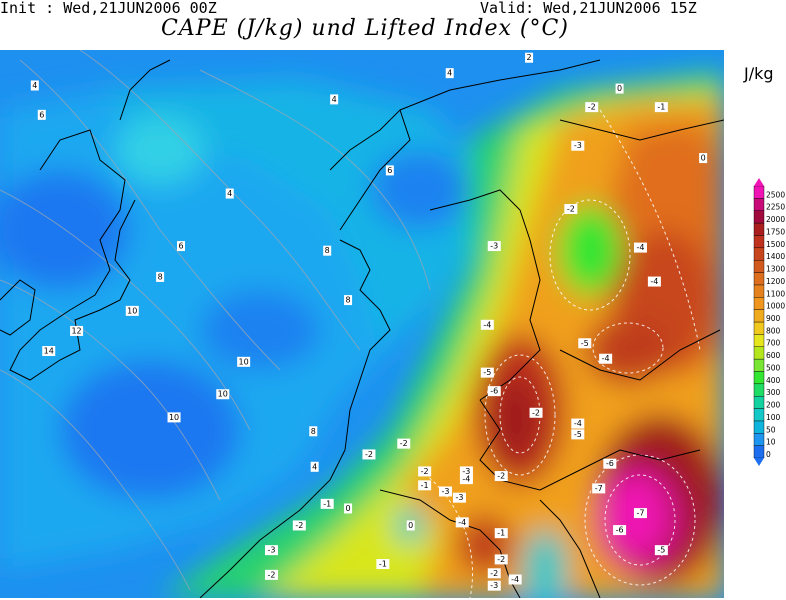  I want to click on colorbar-tick-label: 1200, so click(775, 281).